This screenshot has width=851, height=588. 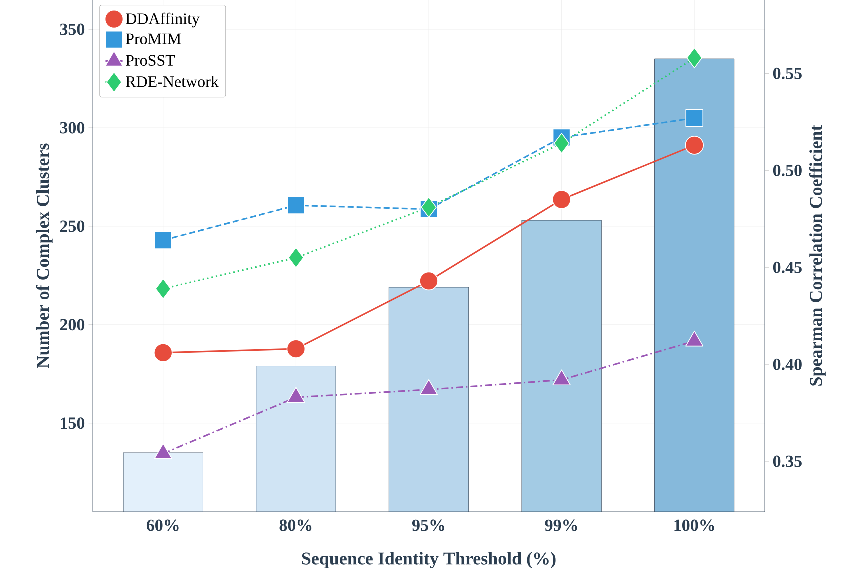 What do you see at coordinates (787, 364) in the screenshot?
I see `y2-tick-label: 0.40` at bounding box center [787, 364].